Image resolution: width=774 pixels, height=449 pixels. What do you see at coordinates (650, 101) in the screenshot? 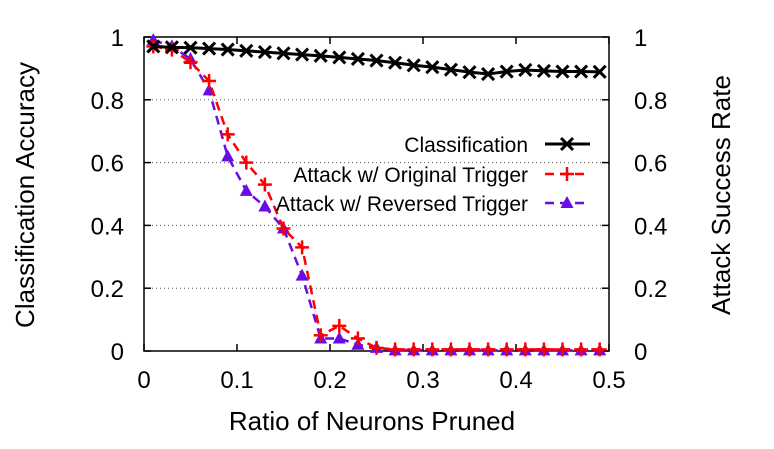
I see `y2-tick-label: 0.8` at bounding box center [650, 101].